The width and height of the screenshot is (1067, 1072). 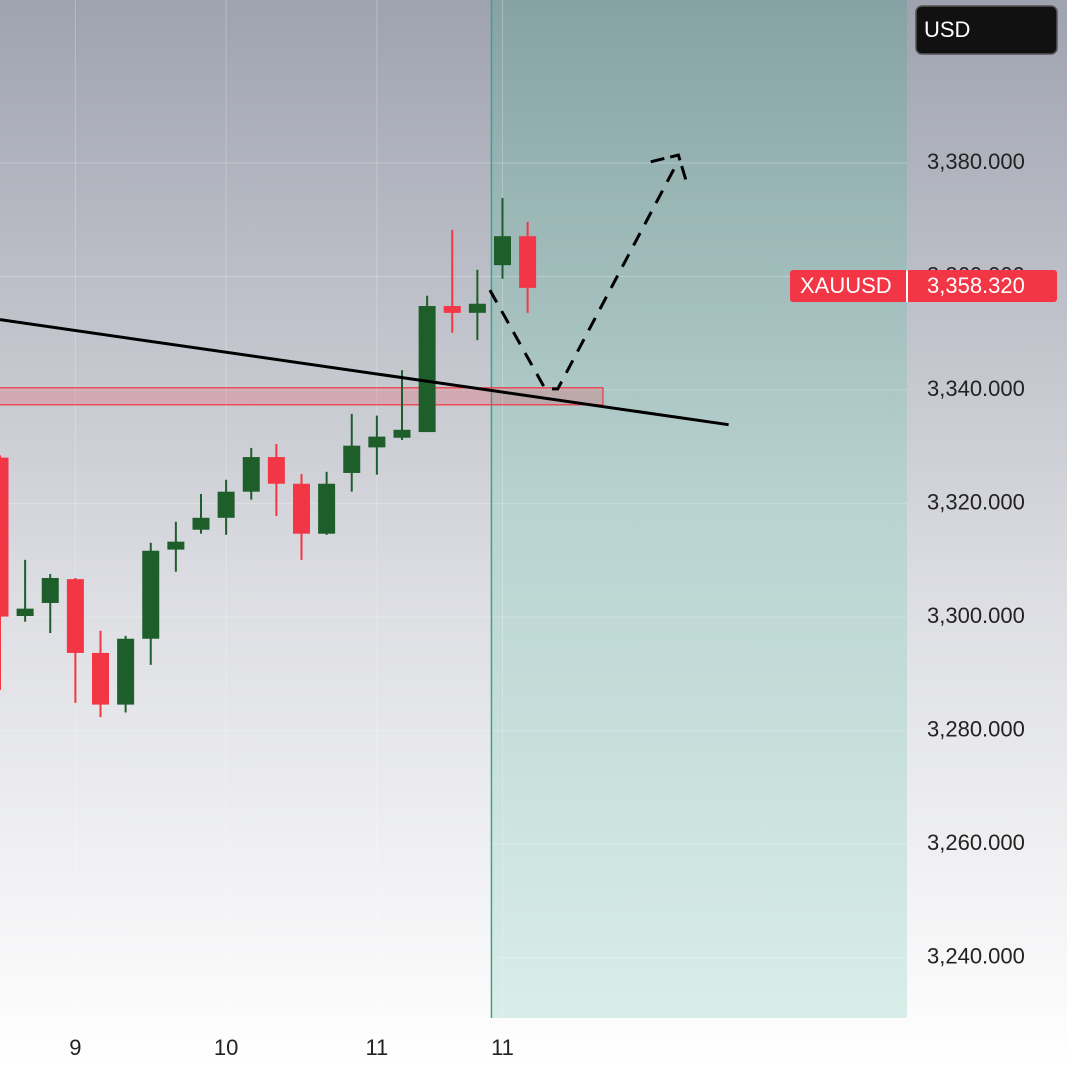 I want to click on y-tick-label: 3,240.000, so click(x=976, y=956).